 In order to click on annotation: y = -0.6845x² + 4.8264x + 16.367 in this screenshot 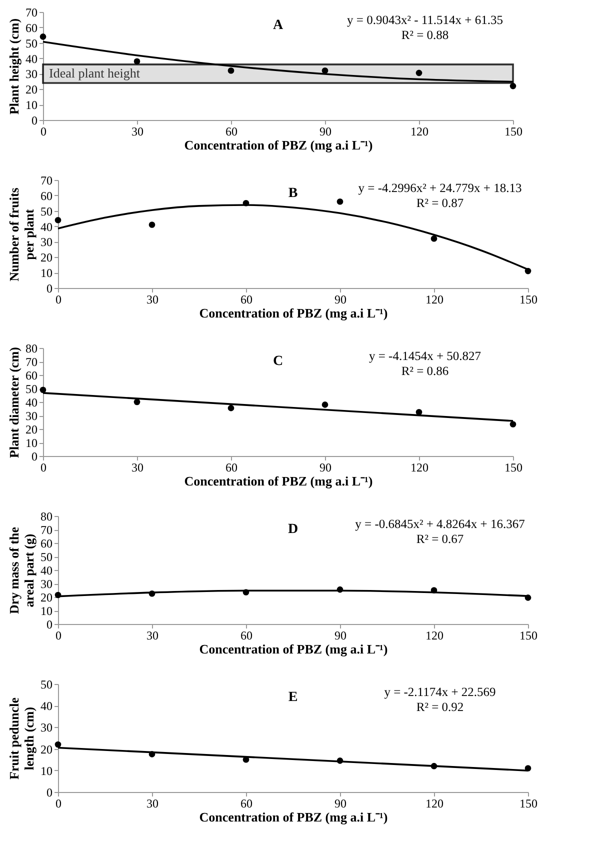, I will do `click(440, 524)`.